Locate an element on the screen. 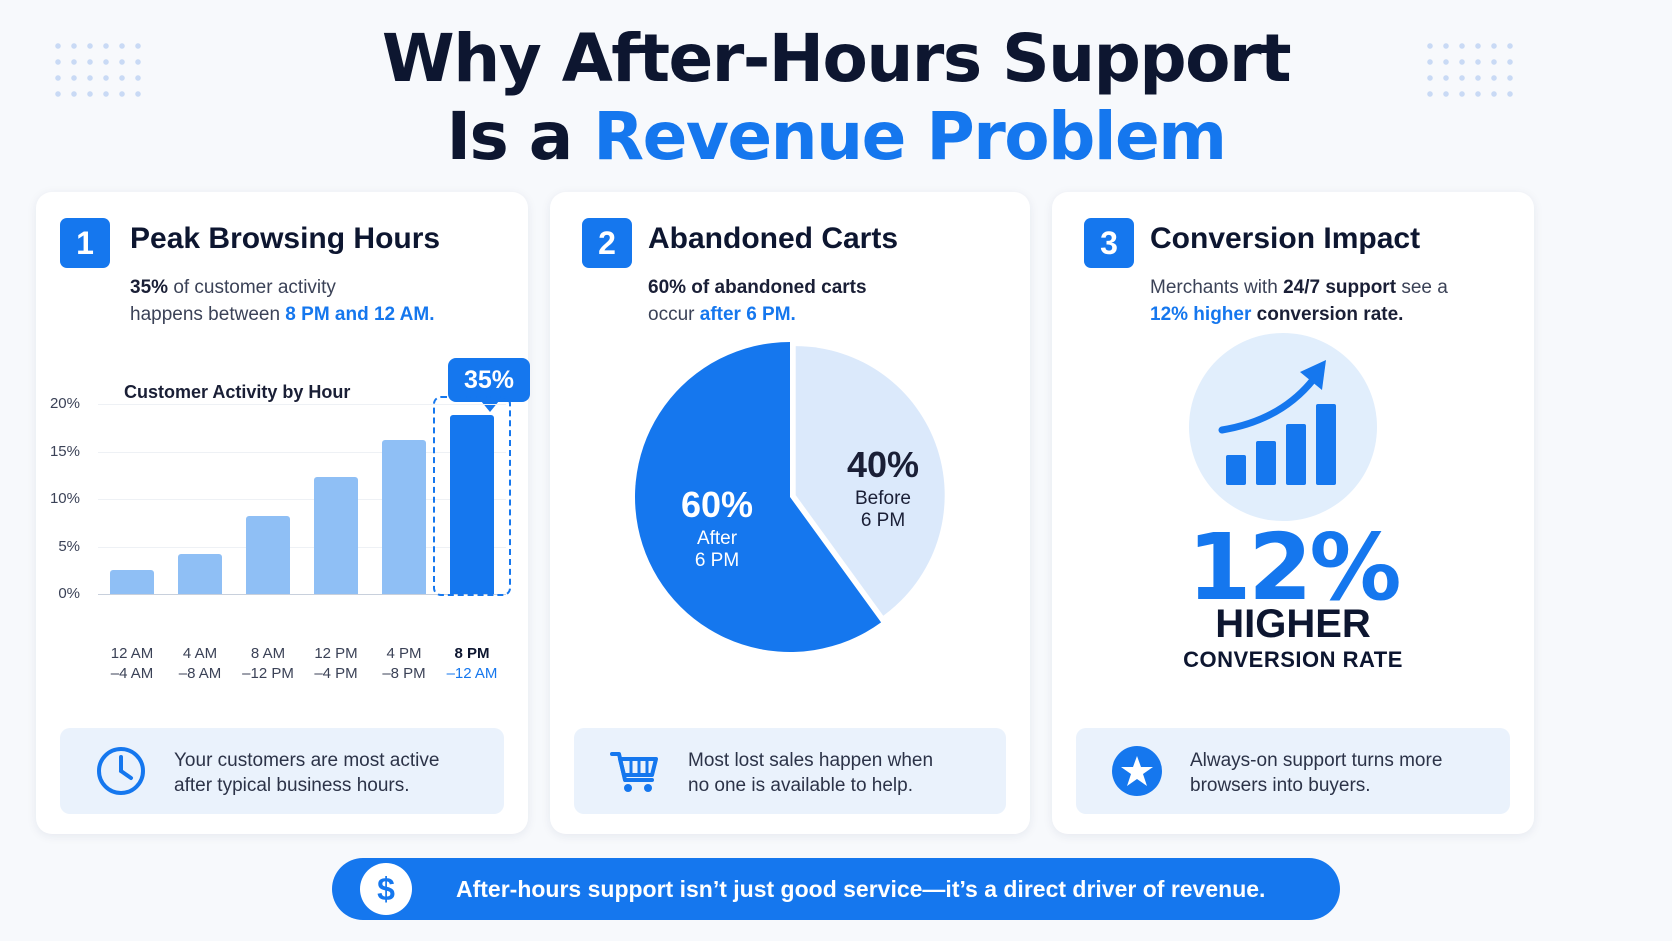 The width and height of the screenshot is (1672, 941). card-title: Peak Browsing Hours is located at coordinates (285, 238).